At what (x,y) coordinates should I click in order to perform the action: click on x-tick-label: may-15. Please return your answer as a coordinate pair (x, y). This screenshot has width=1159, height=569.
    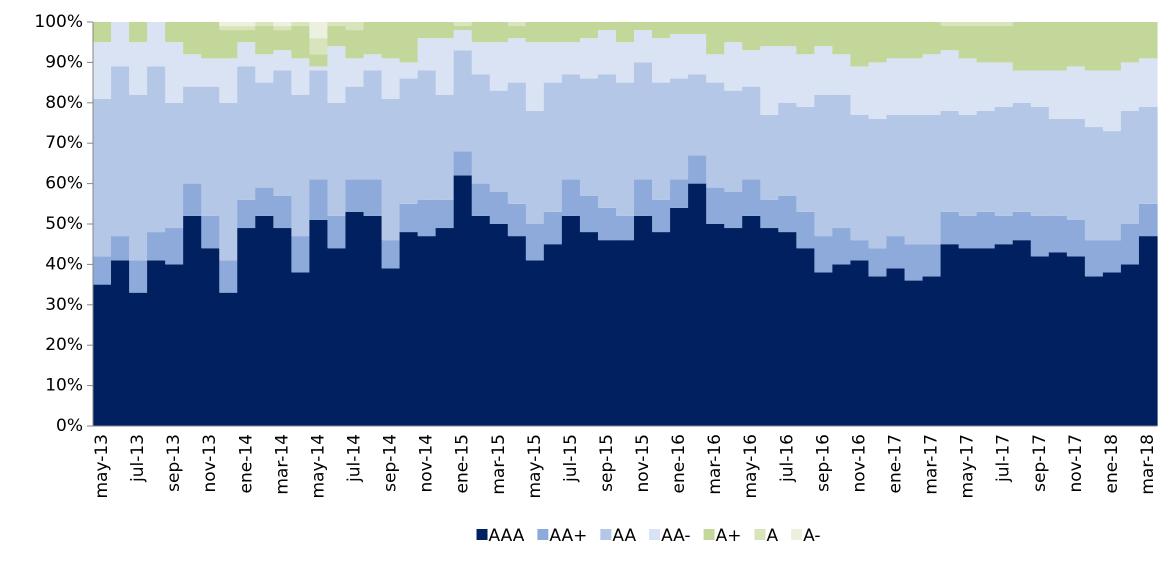
    Looking at the image, I should click on (535, 466).